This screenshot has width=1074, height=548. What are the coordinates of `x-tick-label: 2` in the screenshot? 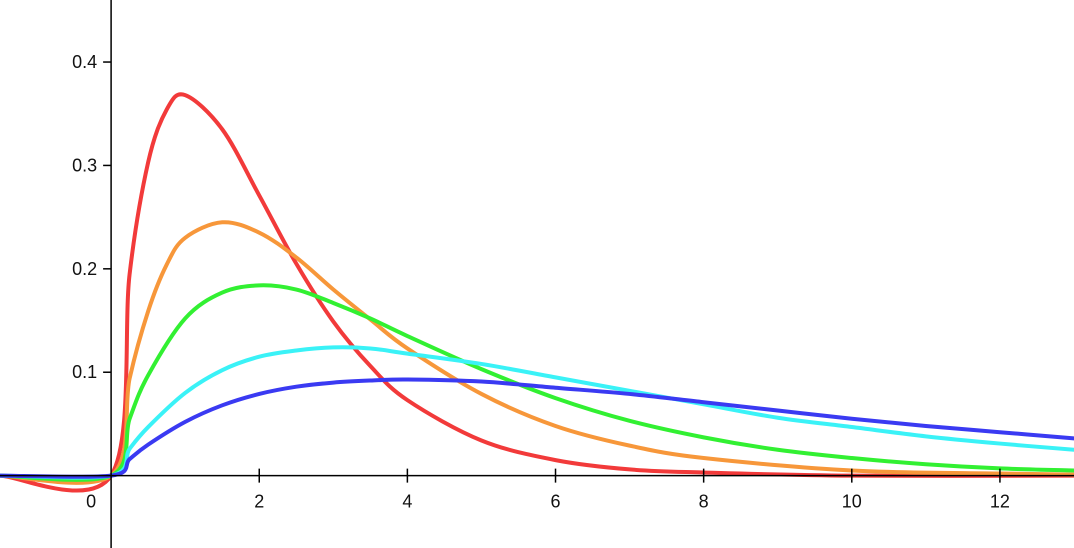 It's located at (259, 502).